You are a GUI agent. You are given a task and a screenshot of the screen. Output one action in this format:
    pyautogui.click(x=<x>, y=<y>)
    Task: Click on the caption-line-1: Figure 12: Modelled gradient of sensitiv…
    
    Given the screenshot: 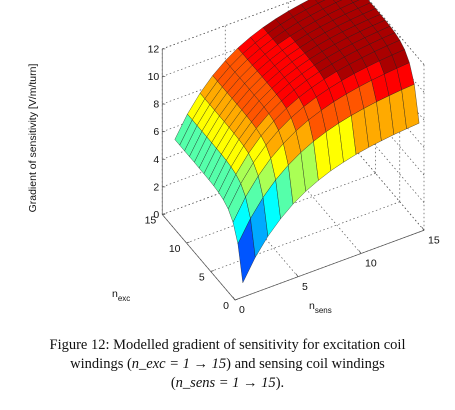 What is the action you would take?
    pyautogui.click(x=227, y=345)
    